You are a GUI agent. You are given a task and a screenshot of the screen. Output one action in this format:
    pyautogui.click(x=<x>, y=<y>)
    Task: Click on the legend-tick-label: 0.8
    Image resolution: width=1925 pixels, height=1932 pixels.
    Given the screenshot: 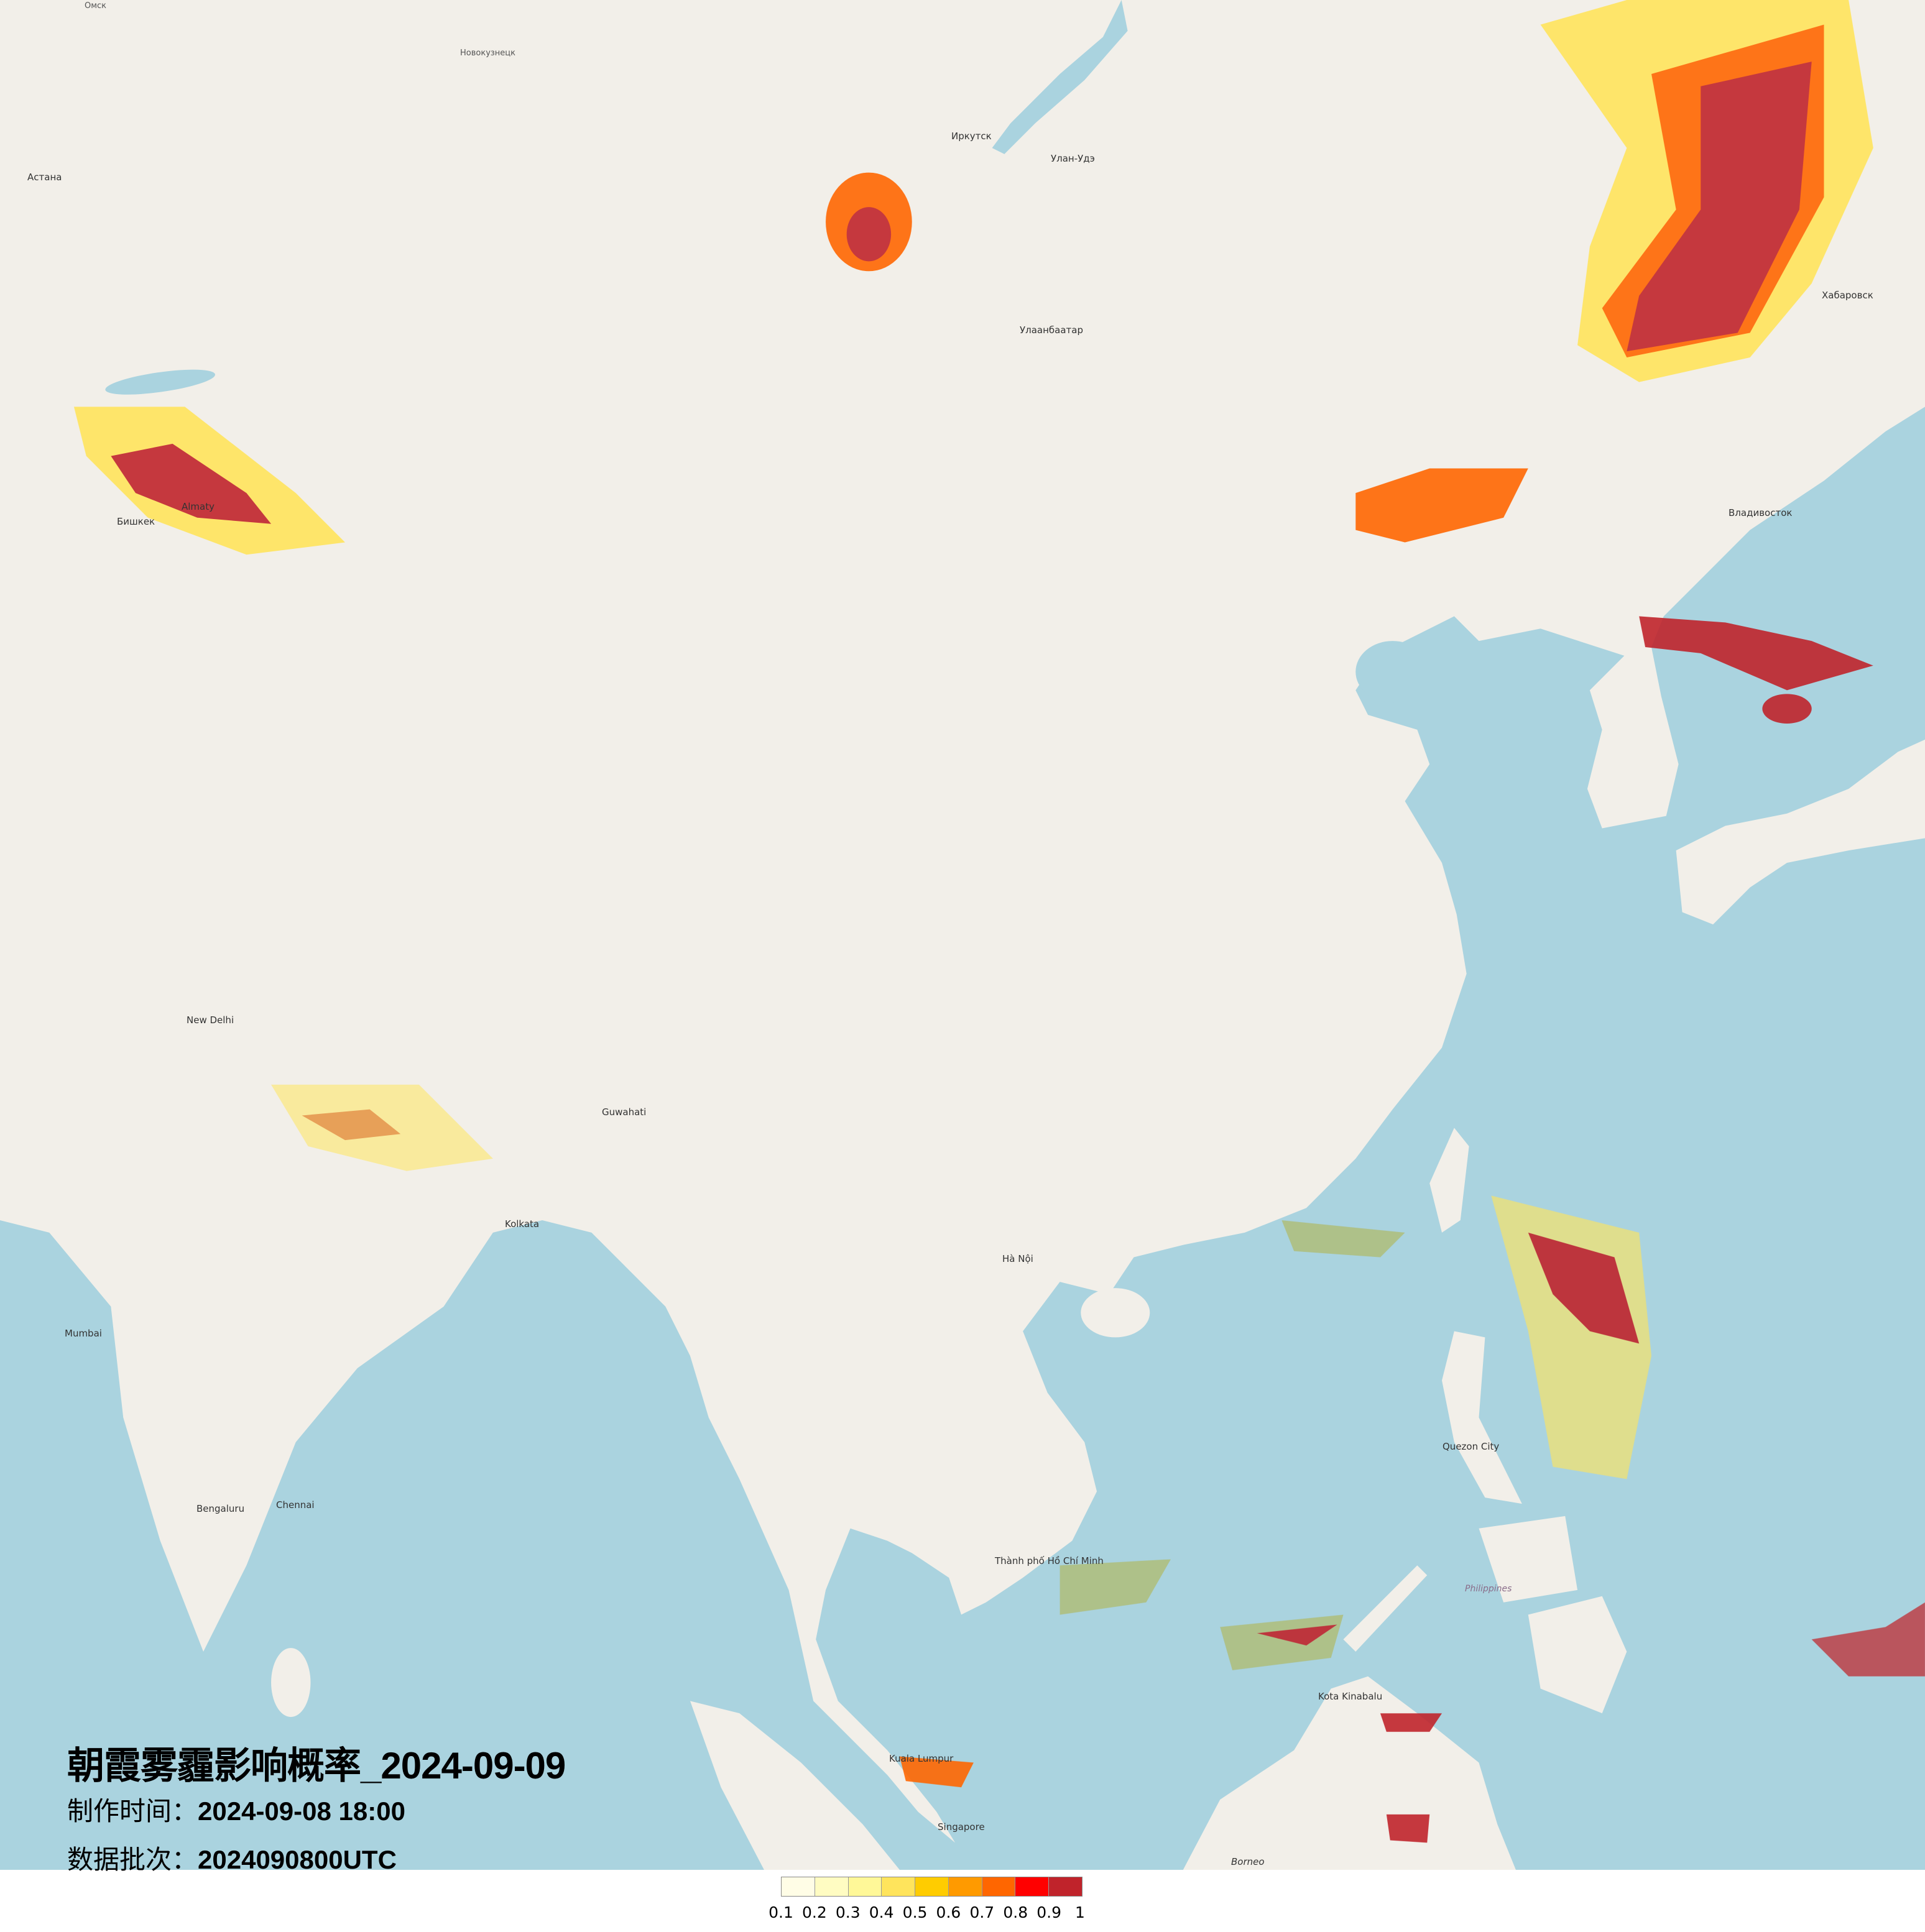 What is the action you would take?
    pyautogui.click(x=1015, y=1912)
    